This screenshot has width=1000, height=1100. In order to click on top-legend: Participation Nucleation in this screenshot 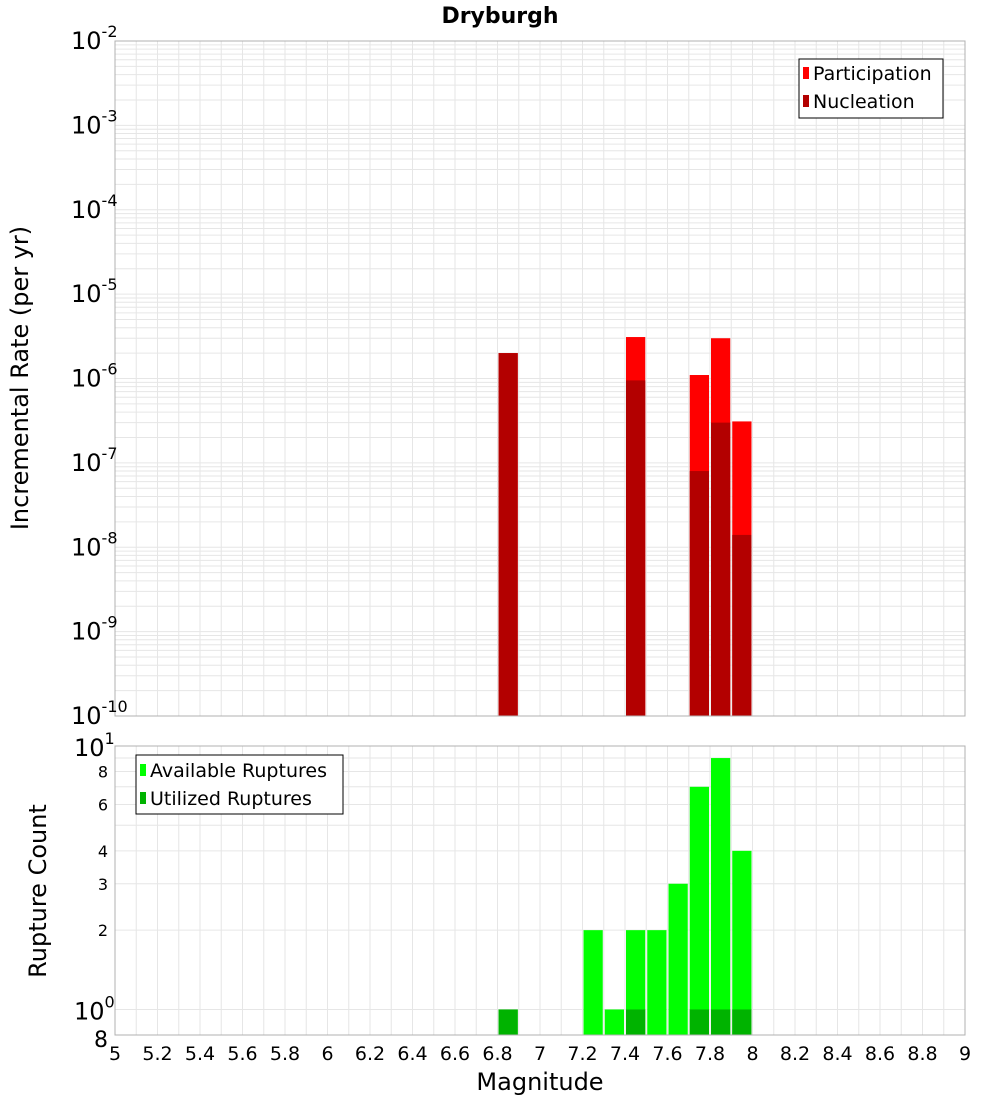, I will do `click(871, 88)`.